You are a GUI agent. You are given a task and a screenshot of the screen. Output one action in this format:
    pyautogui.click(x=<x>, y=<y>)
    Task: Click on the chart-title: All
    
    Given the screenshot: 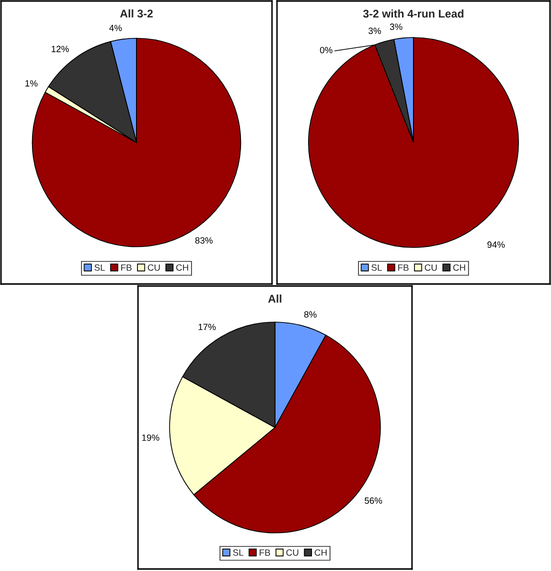 What is the action you would take?
    pyautogui.click(x=275, y=298)
    